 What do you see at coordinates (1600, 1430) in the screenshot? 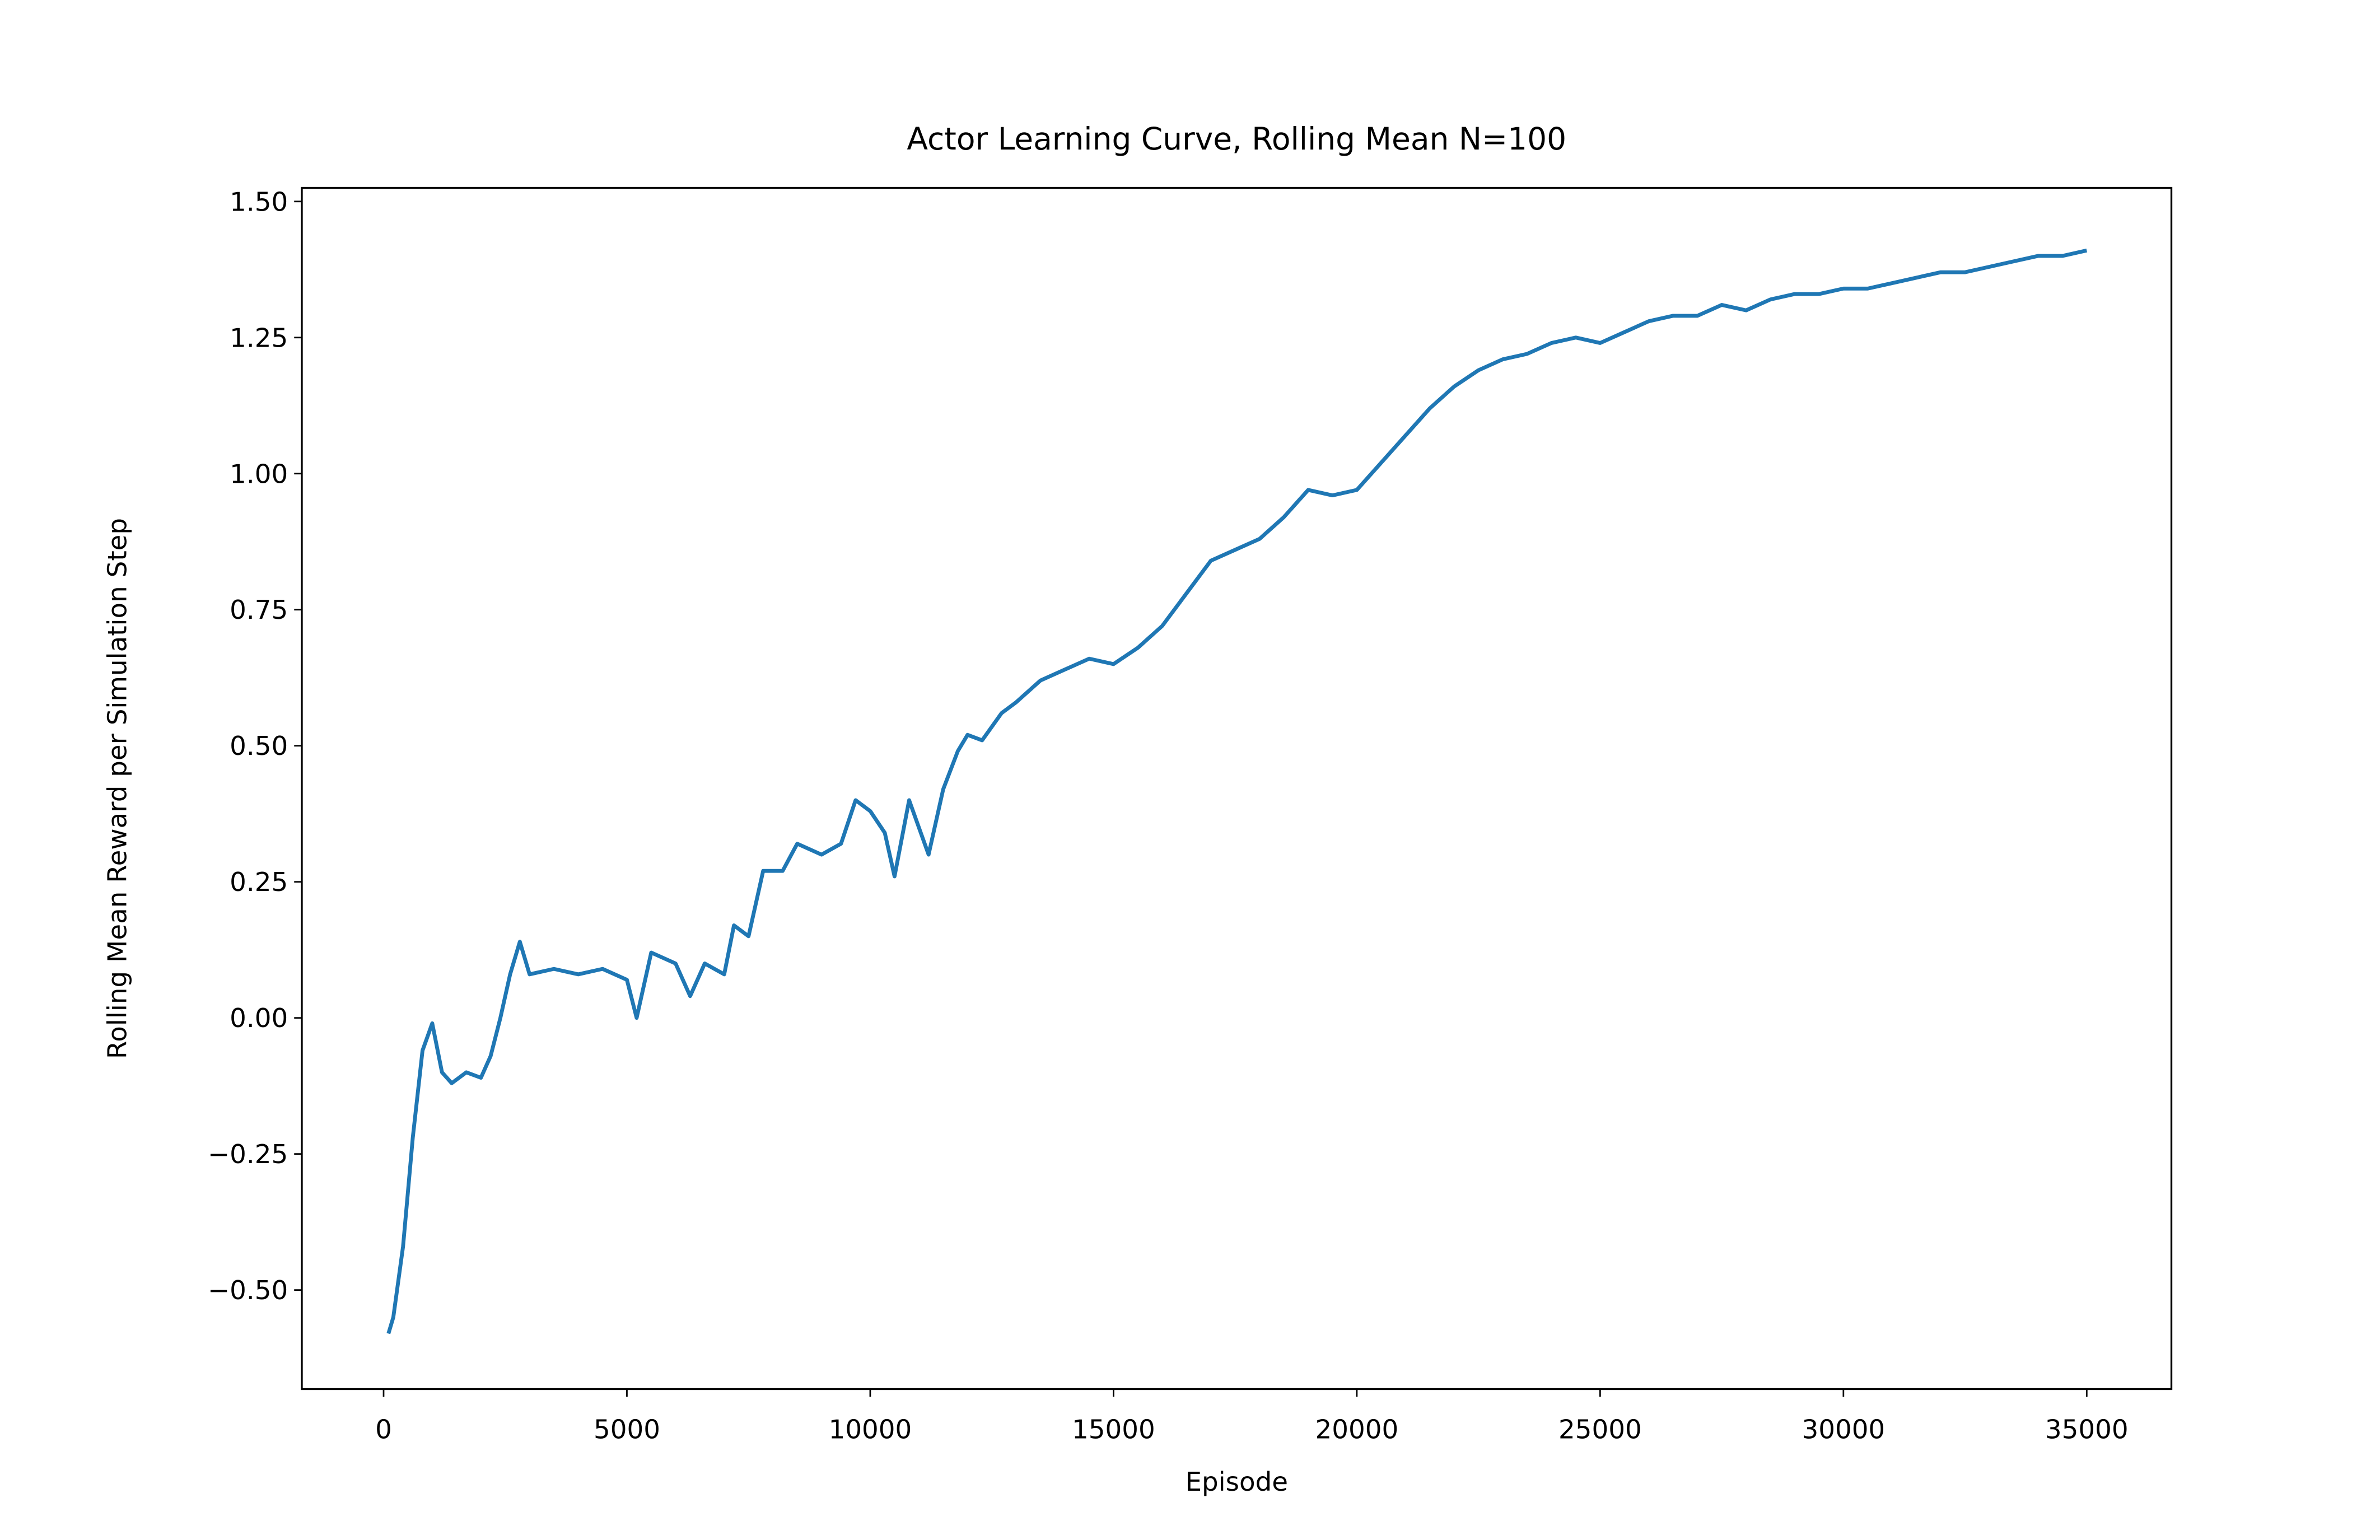
I see `x-tick-label: 25000` at bounding box center [1600, 1430].